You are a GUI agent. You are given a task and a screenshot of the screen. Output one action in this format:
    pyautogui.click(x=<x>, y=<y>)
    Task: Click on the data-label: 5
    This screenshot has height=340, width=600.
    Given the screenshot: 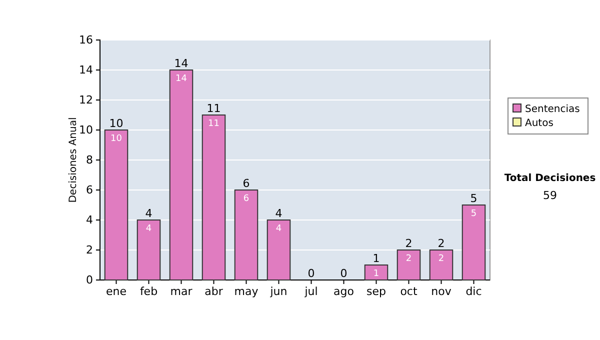 What is the action you would take?
    pyautogui.click(x=473, y=214)
    